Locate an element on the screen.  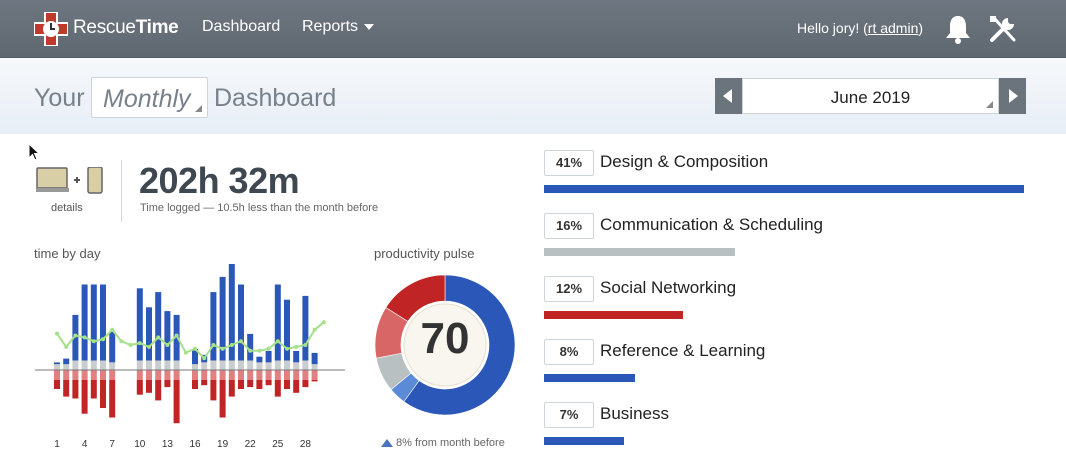
details-link: details is located at coordinates (67, 208).